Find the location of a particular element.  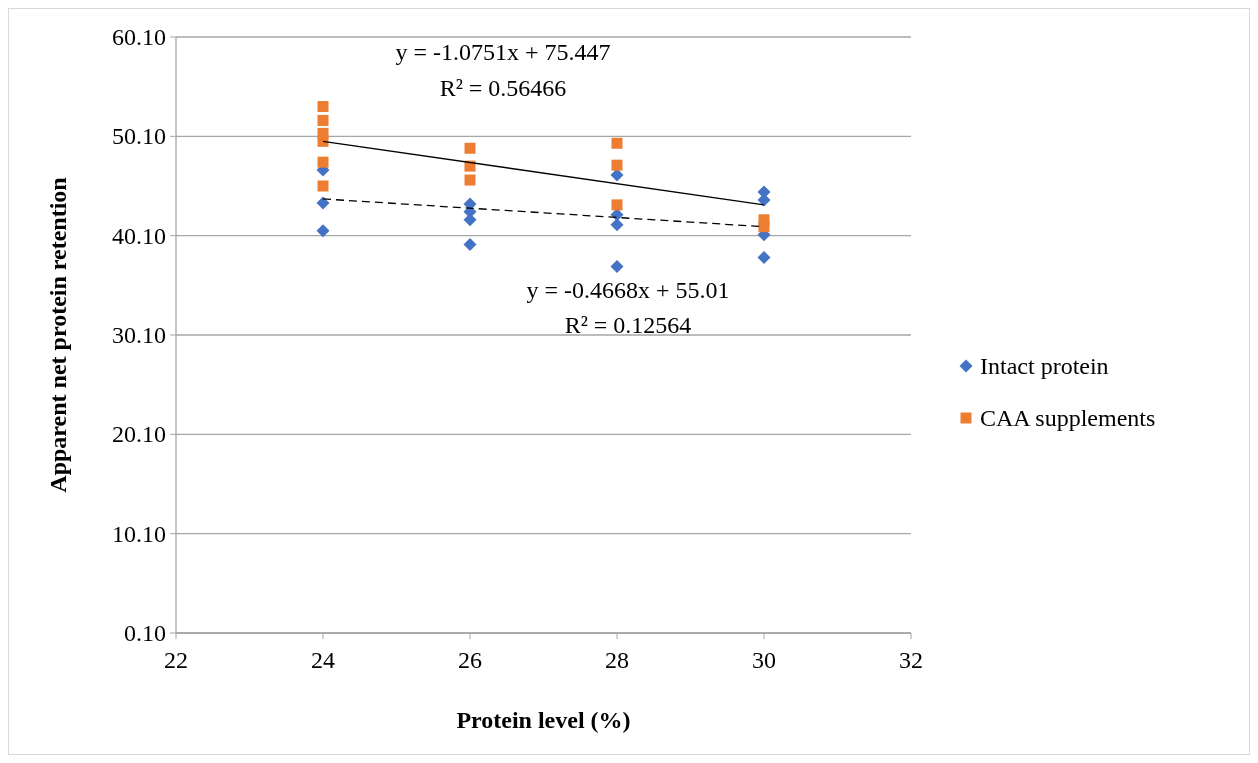

annotation: y = -1.0751x + 75.447 is located at coordinates (503, 52).